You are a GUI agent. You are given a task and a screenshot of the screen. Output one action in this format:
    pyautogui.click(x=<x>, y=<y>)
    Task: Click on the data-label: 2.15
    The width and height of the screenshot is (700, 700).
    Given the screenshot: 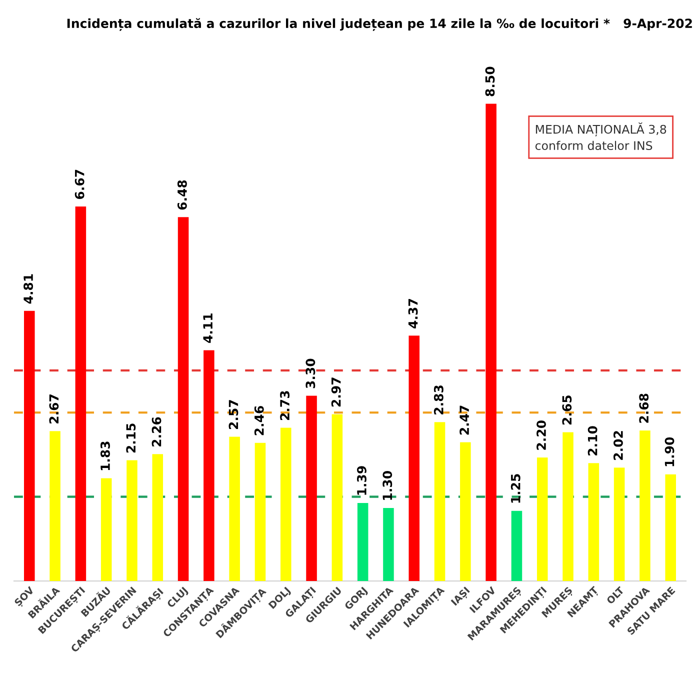 What is the action you would take?
    pyautogui.click(x=131, y=438)
    